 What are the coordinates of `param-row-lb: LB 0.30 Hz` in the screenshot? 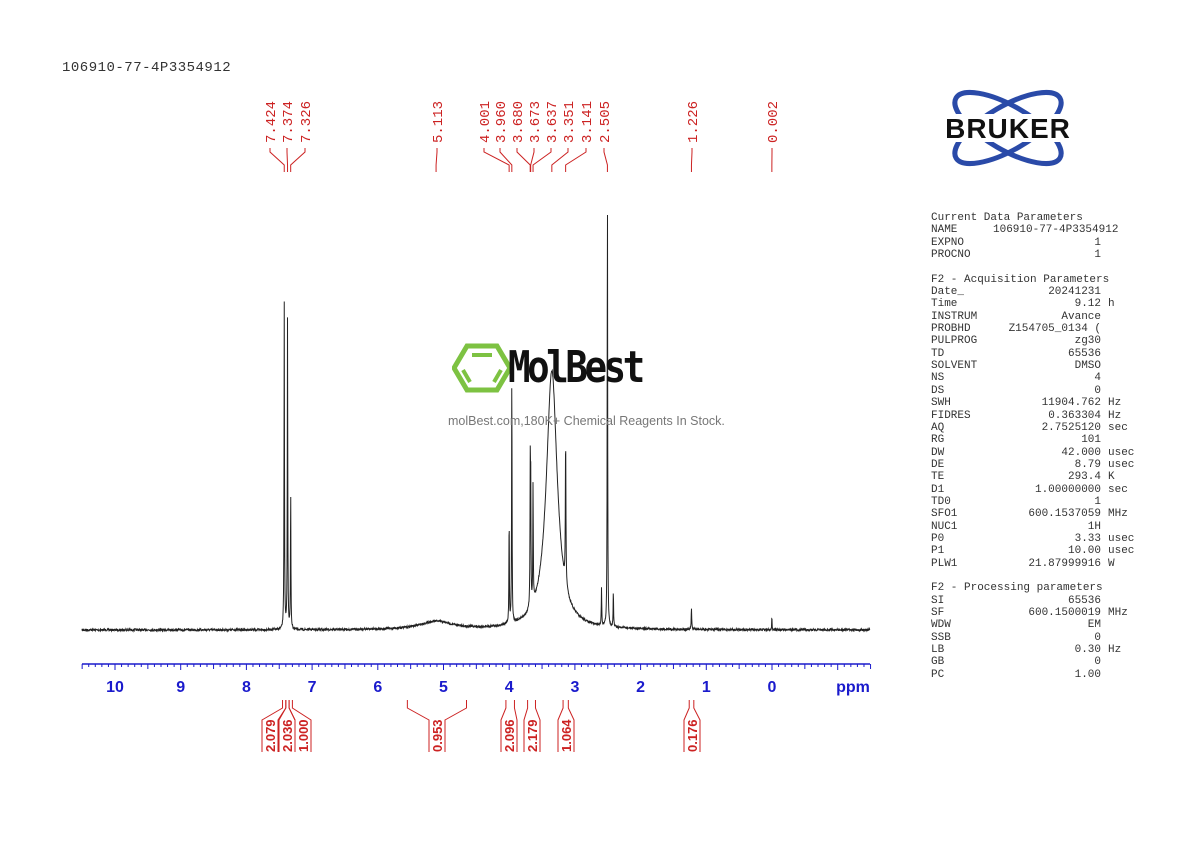 It's located at (1032, 650).